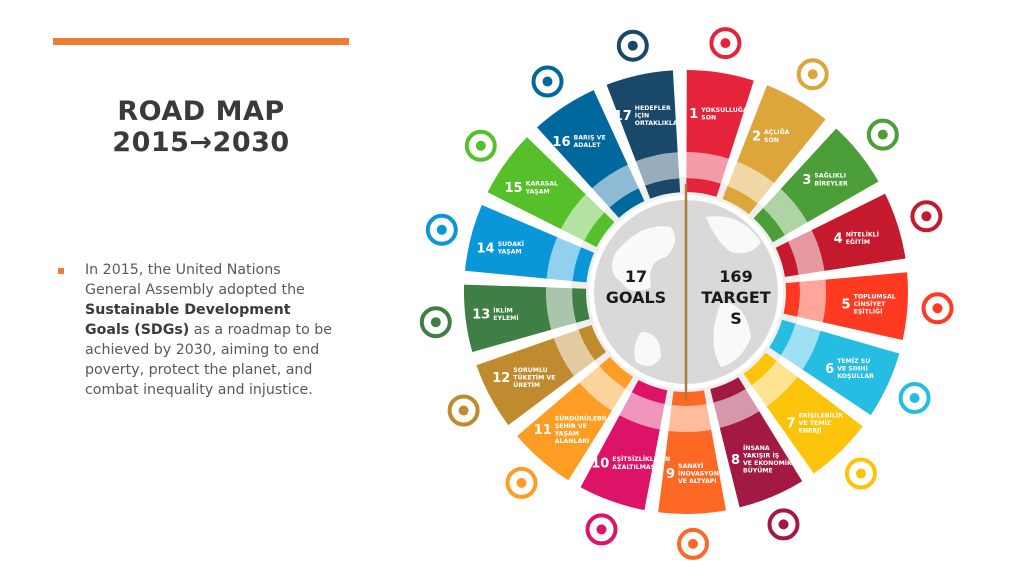  Describe the element at coordinates (852, 368) in the screenshot. I see `goal-6-label-line: VE SIHHİ` at that location.